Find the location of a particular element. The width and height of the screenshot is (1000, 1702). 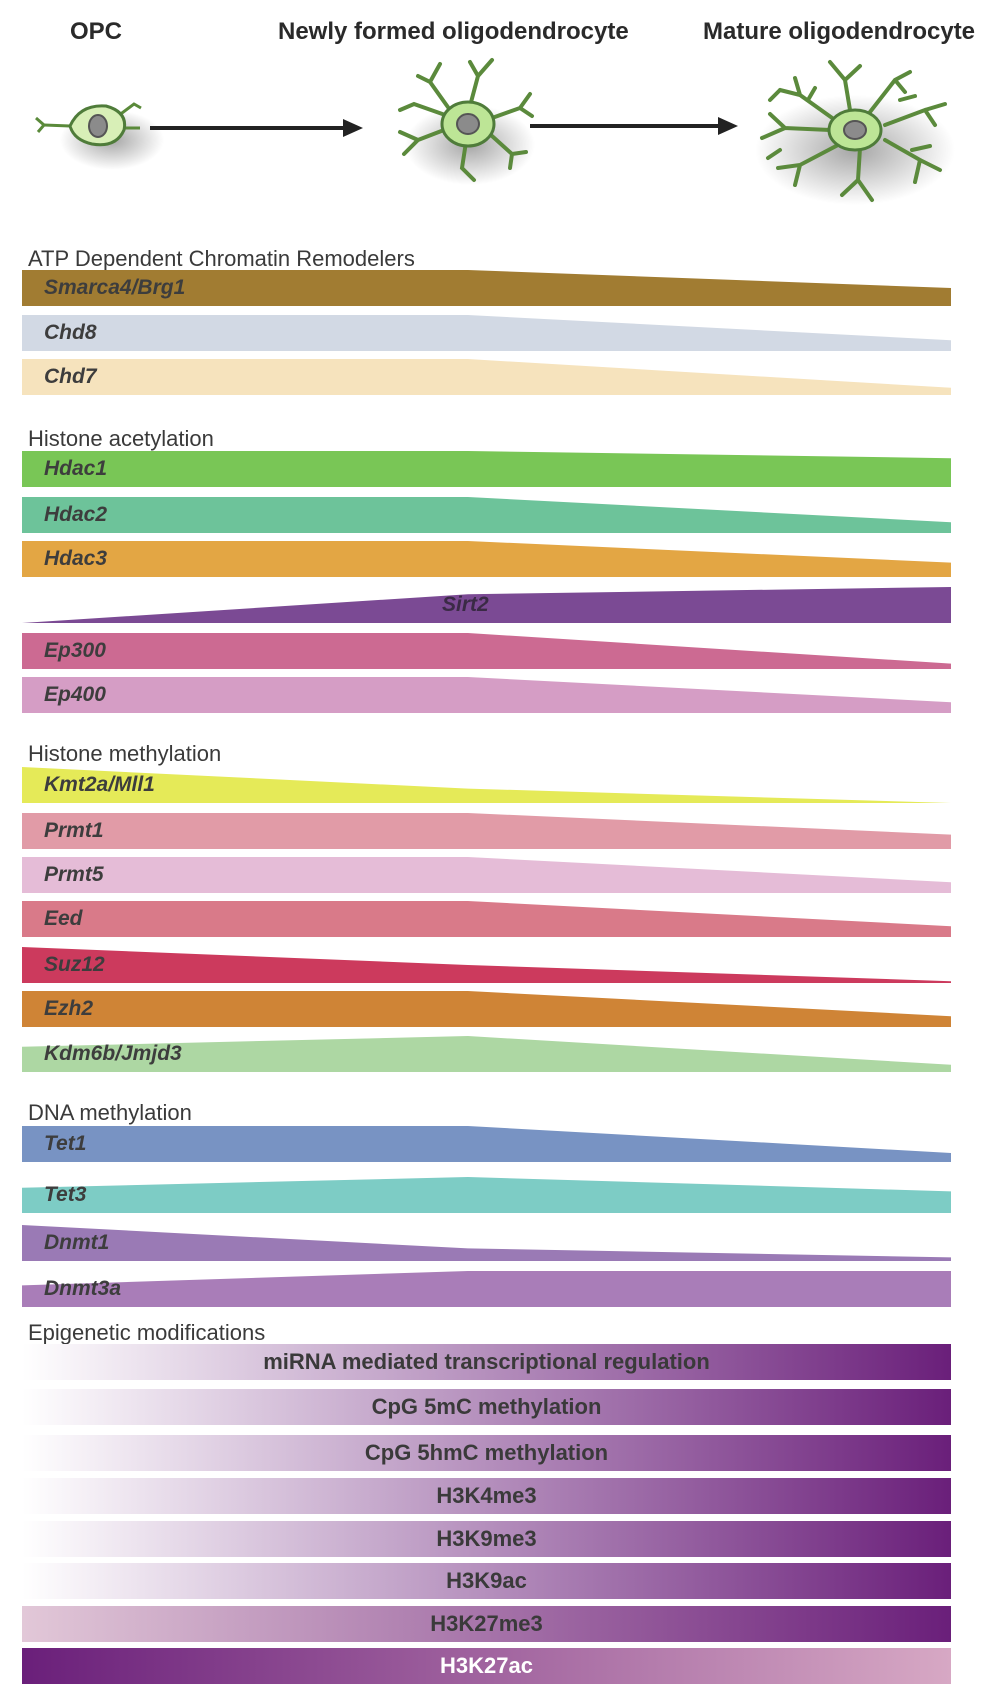

expression-wedge: Sirt2 is located at coordinates (486, 605).